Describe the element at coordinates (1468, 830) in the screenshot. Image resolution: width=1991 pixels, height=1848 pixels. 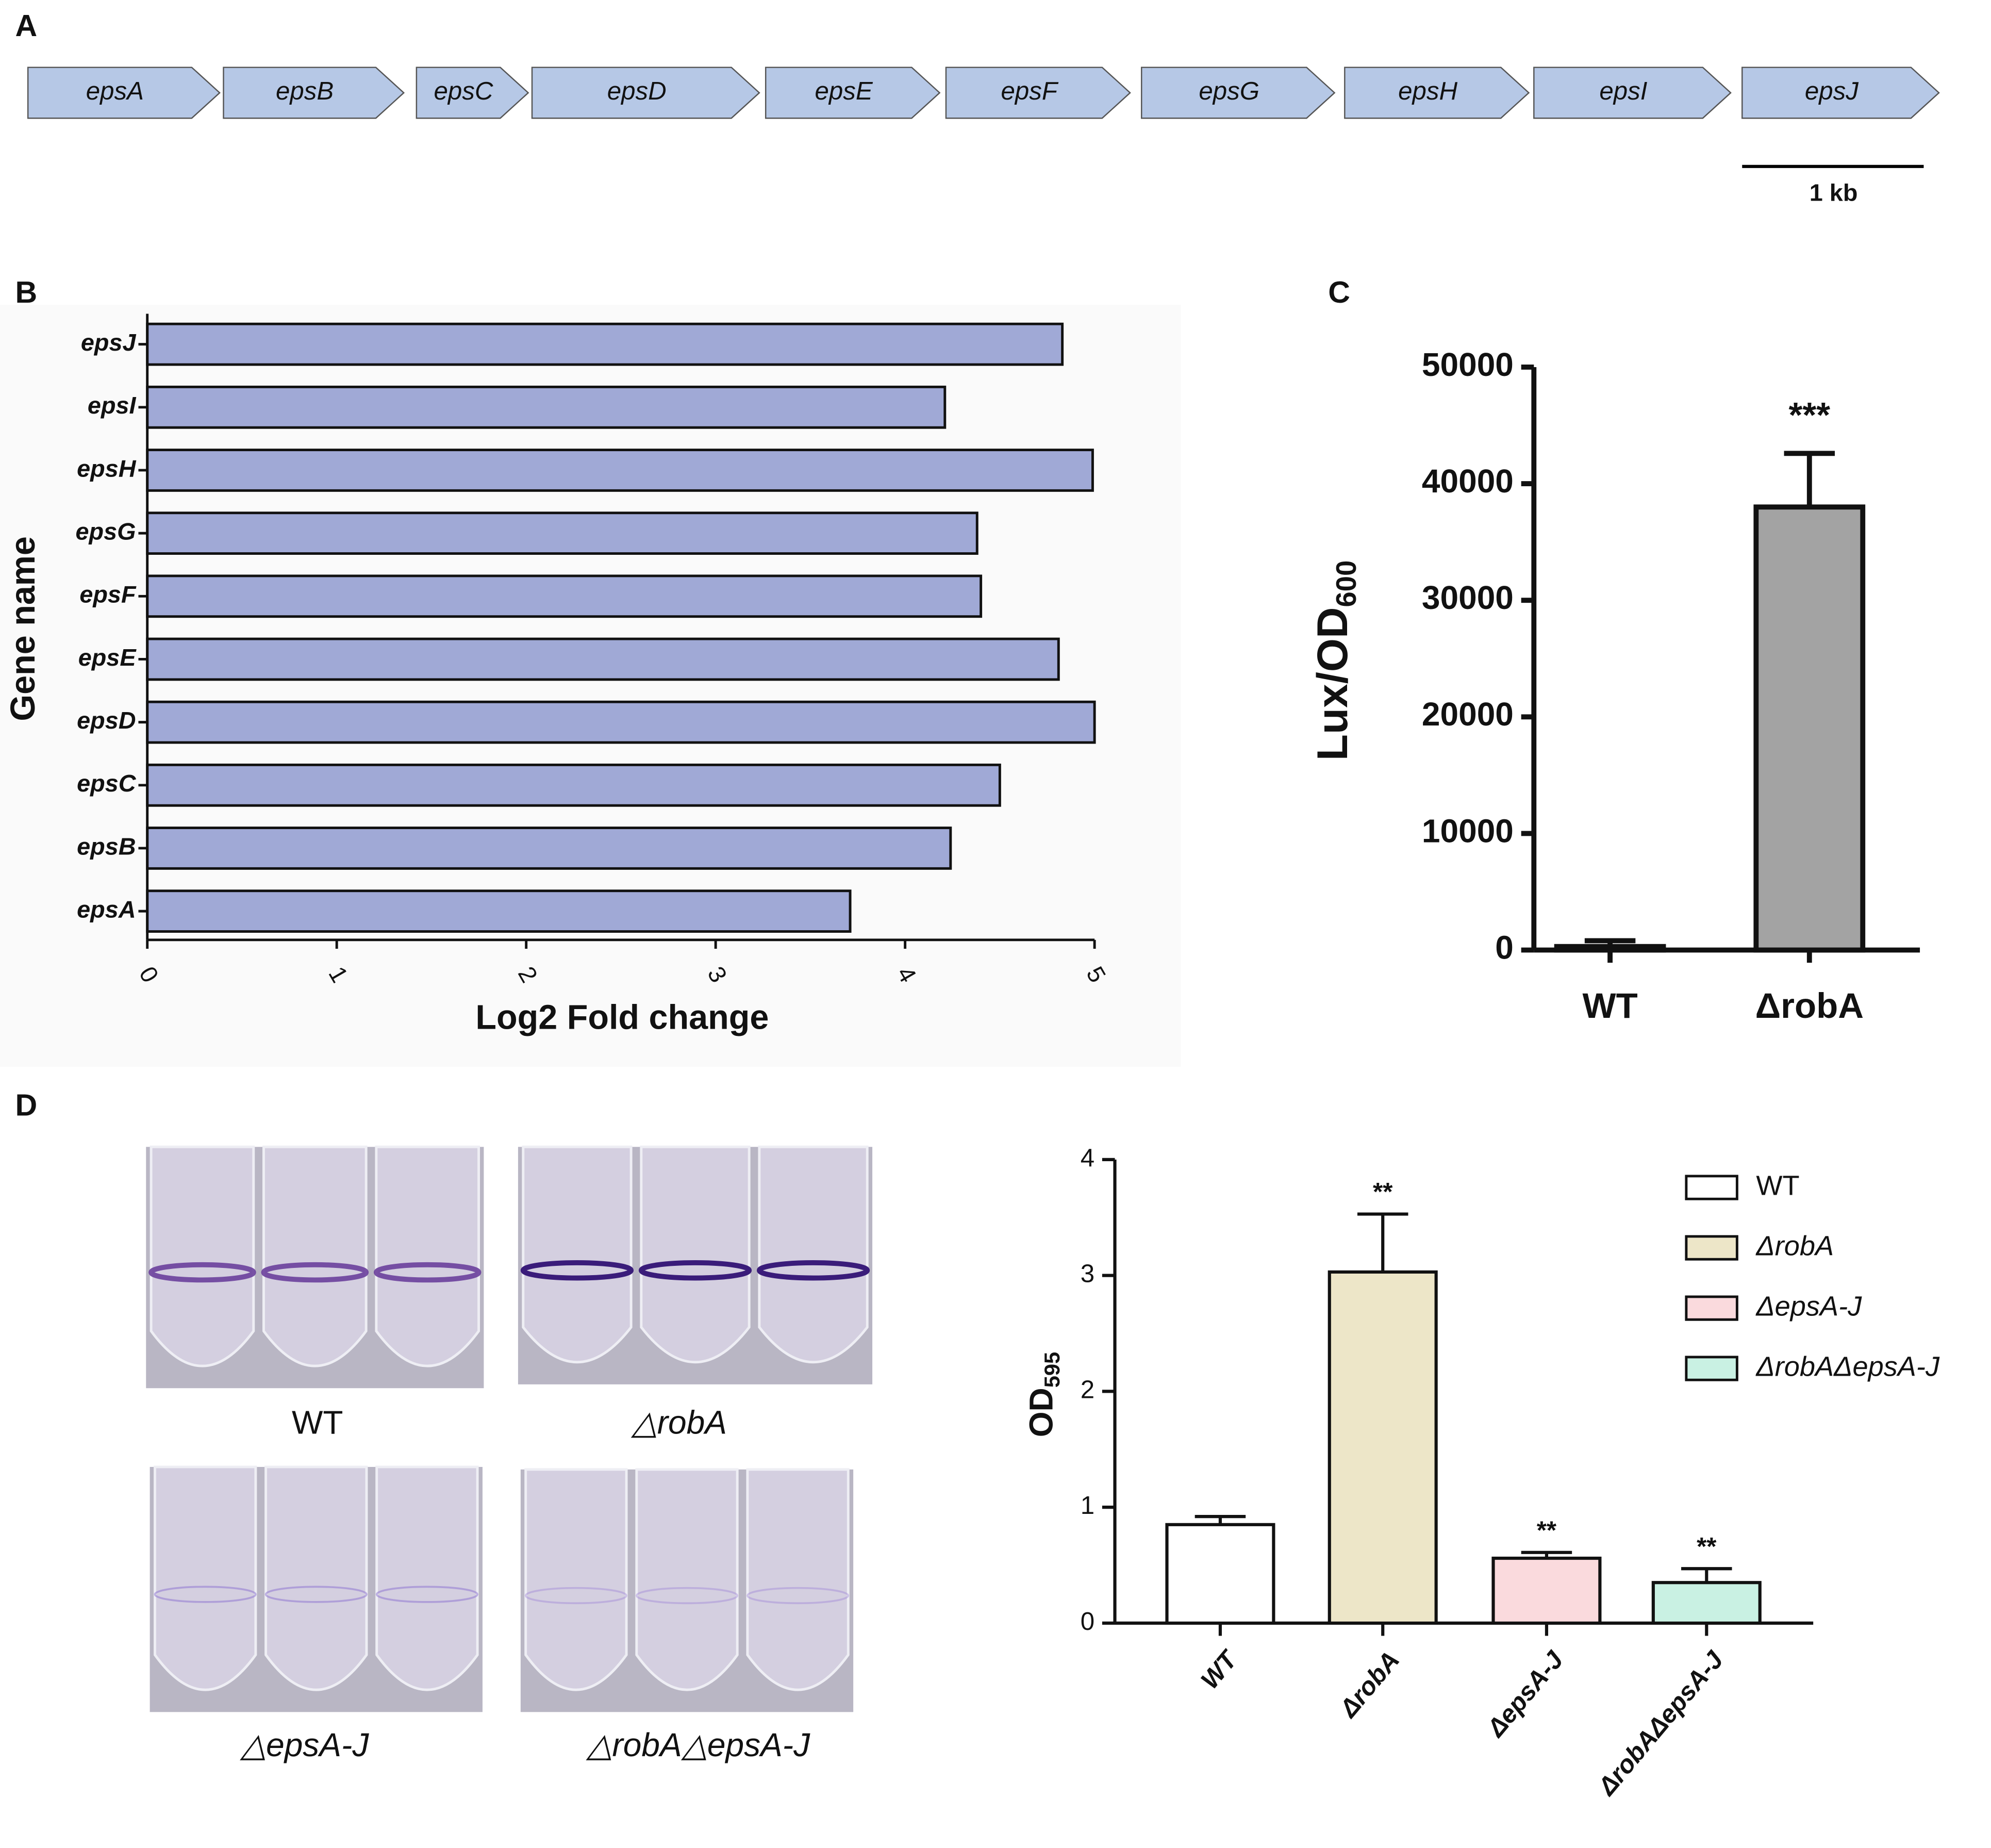
I see `y-tick-label: 10000` at that location.